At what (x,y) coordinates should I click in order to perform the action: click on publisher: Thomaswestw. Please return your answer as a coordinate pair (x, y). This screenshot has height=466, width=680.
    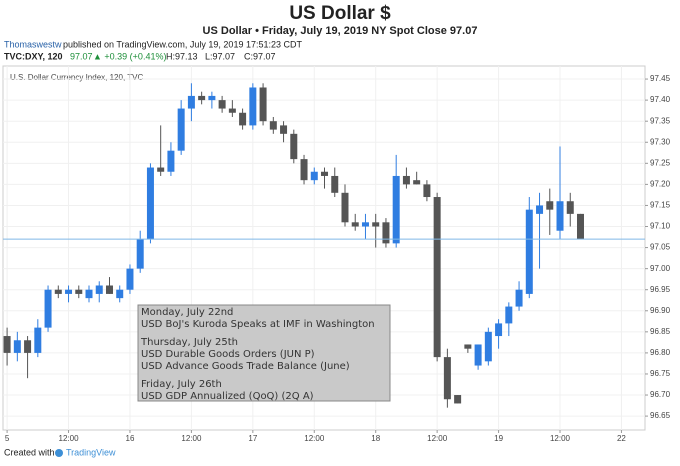
    Looking at the image, I should click on (33, 44).